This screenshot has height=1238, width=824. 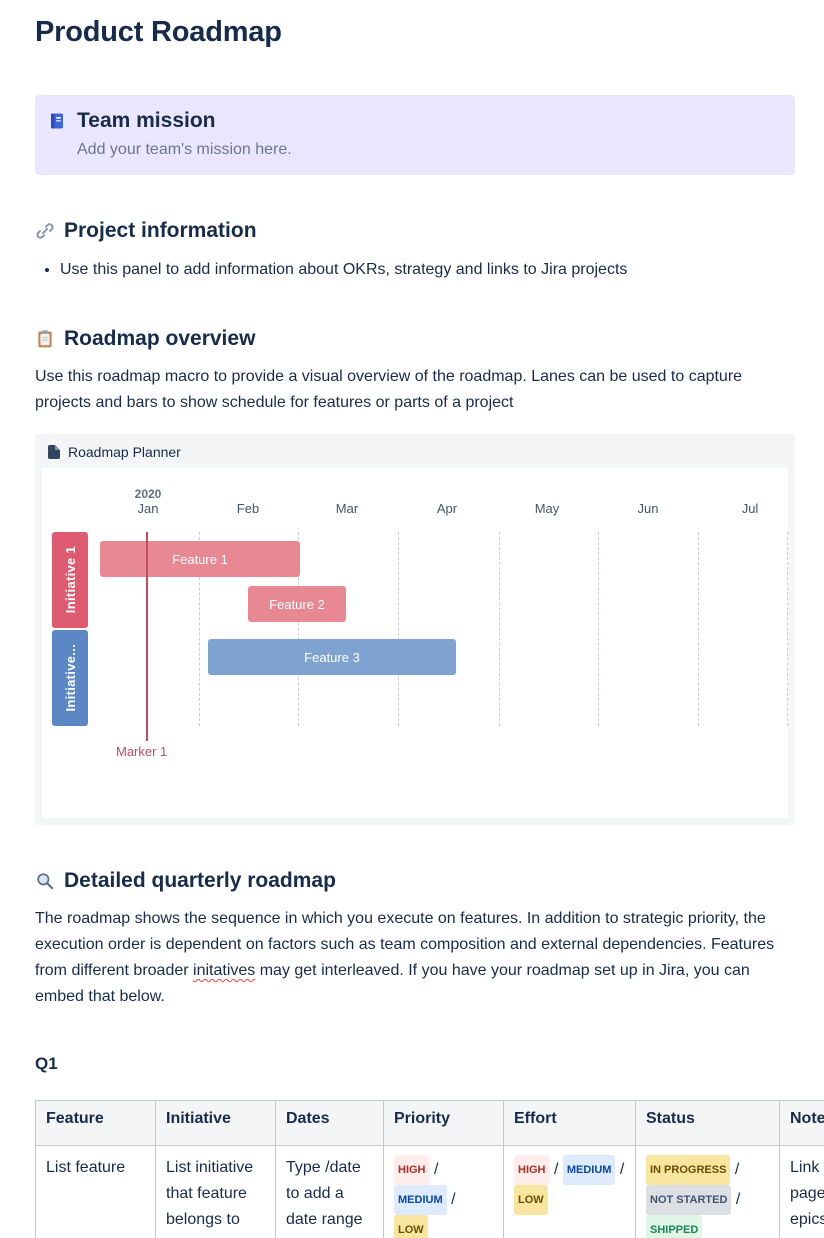 What do you see at coordinates (57, 121) in the screenshot?
I see `notebook-icon` at bounding box center [57, 121].